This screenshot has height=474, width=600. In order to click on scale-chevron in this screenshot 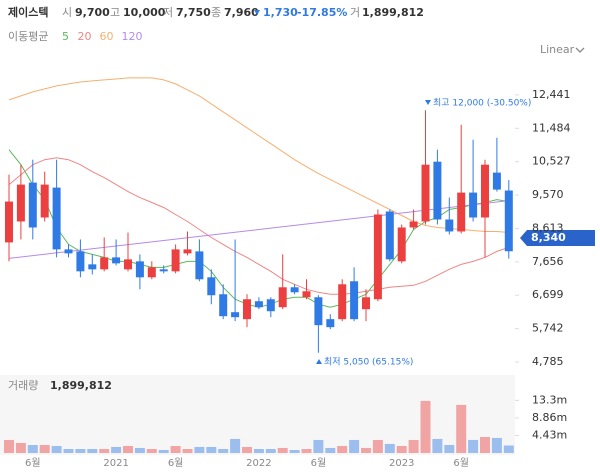, I will do `click(580, 50)`.